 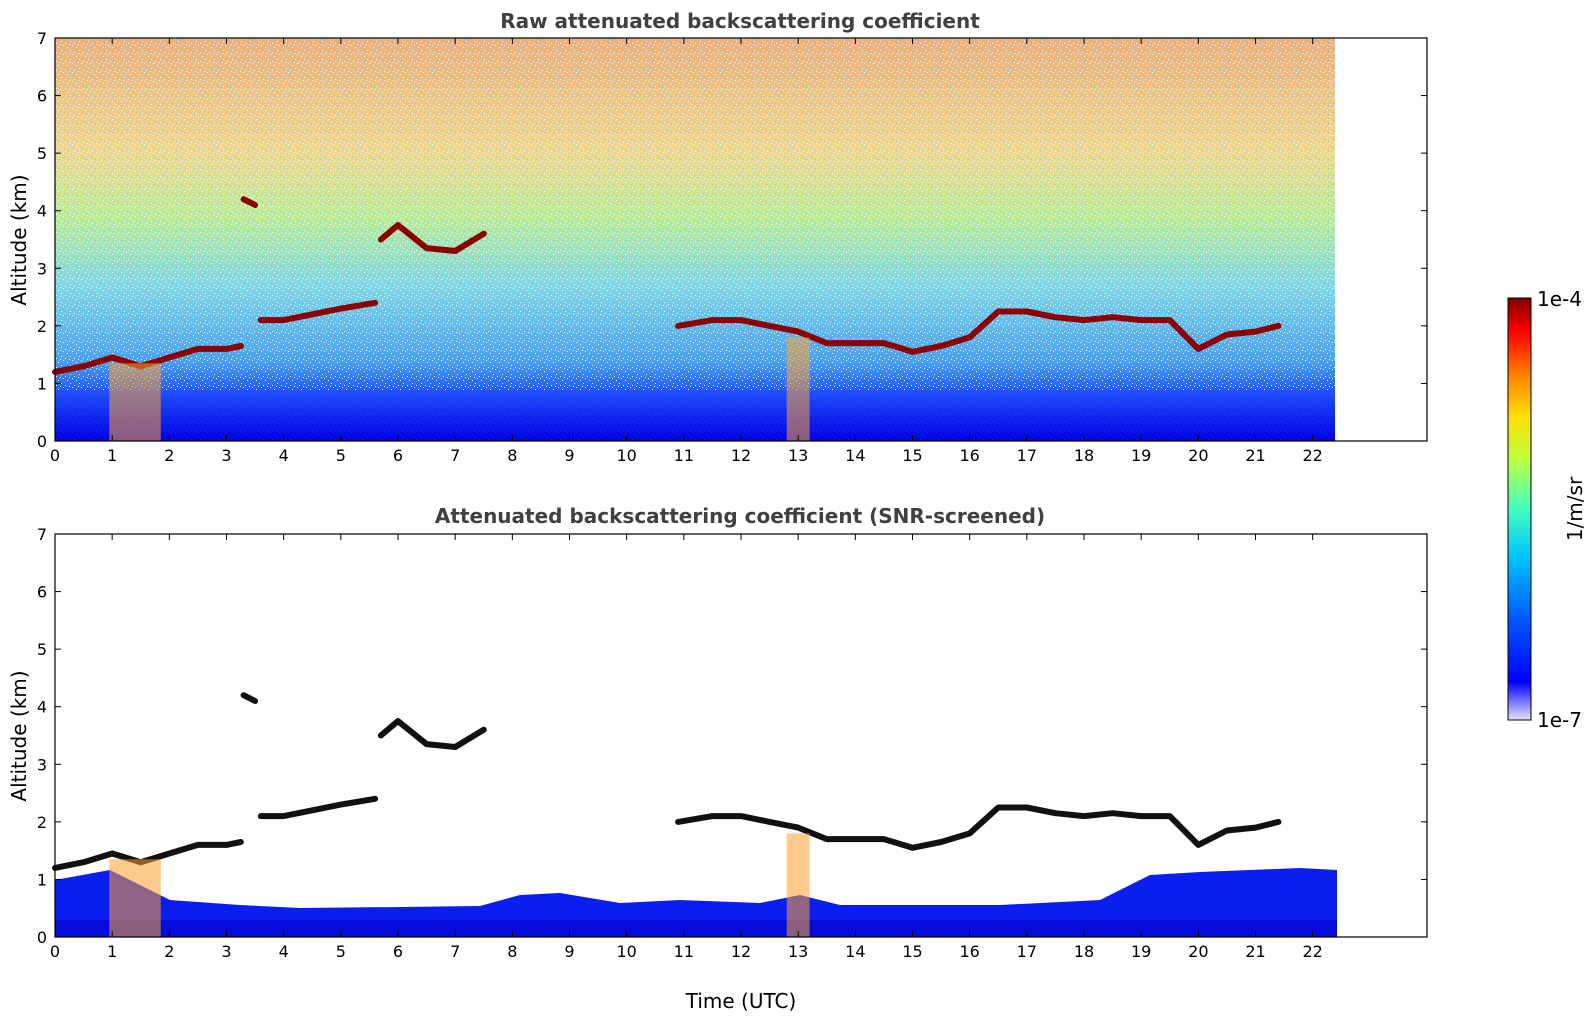 I want to click on colorbar-min-label: 1e-7, so click(x=1559, y=720).